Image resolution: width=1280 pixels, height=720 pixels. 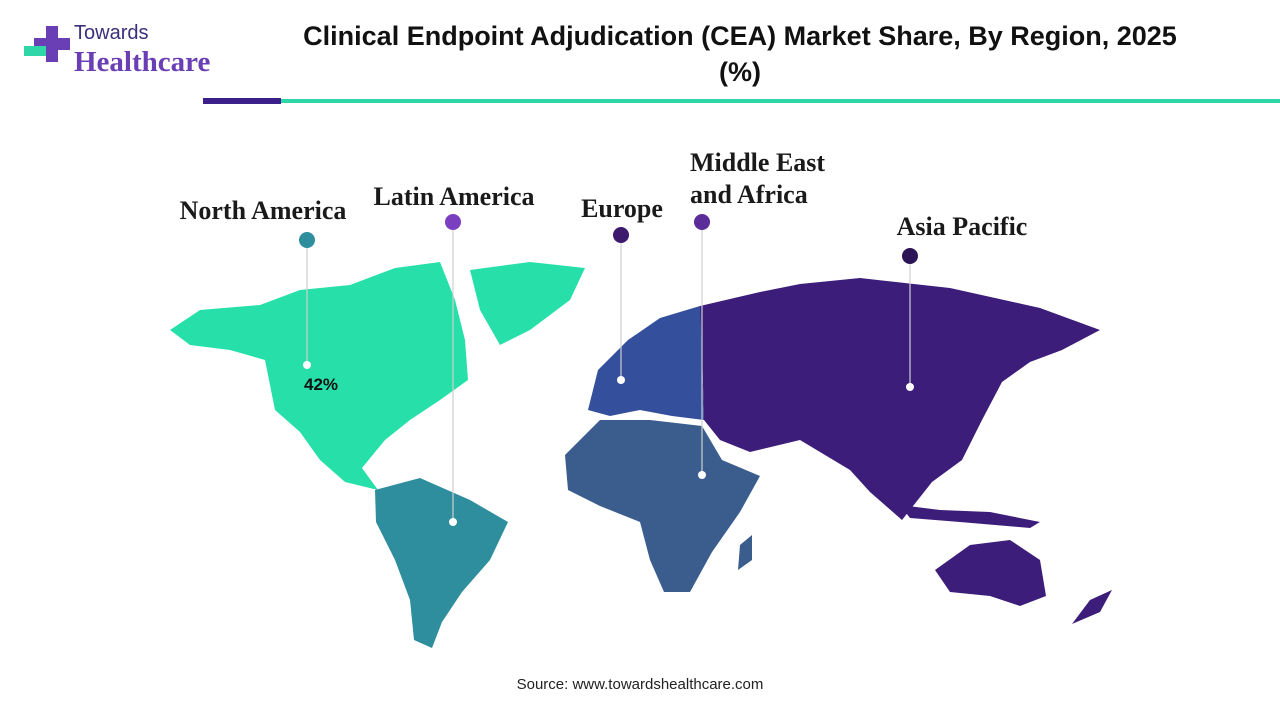 What do you see at coordinates (142, 62) in the screenshot?
I see `logo-text: Healthcare` at bounding box center [142, 62].